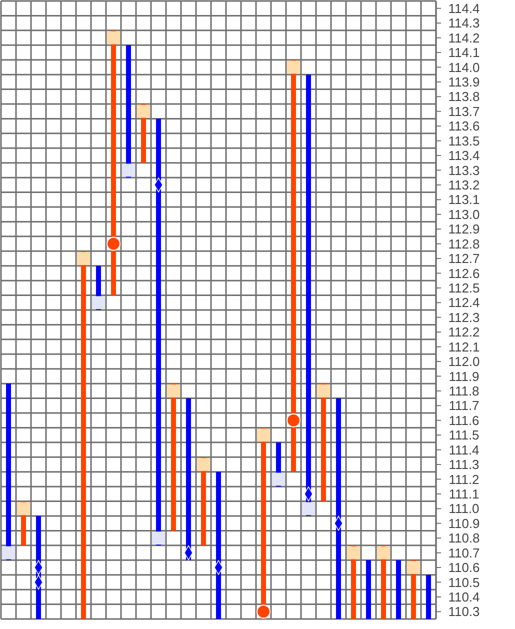  Describe the element at coordinates (464, 582) in the screenshot. I see `y-tick-label: 110.5` at that location.